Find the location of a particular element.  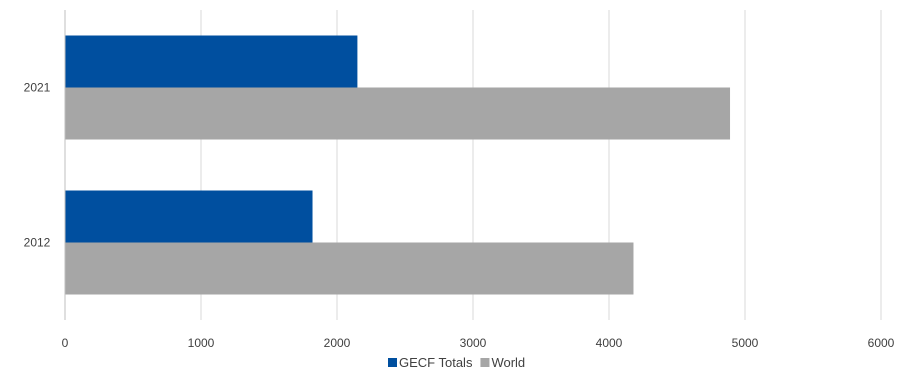

x-tick-label: 5000 is located at coordinates (745, 343).